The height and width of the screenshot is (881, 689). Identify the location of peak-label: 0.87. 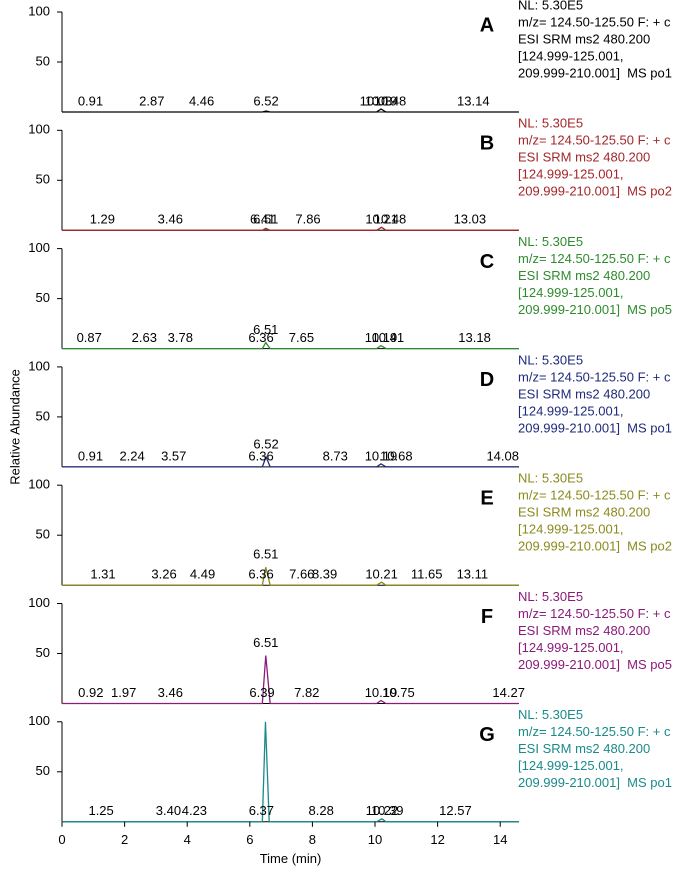
(89, 337).